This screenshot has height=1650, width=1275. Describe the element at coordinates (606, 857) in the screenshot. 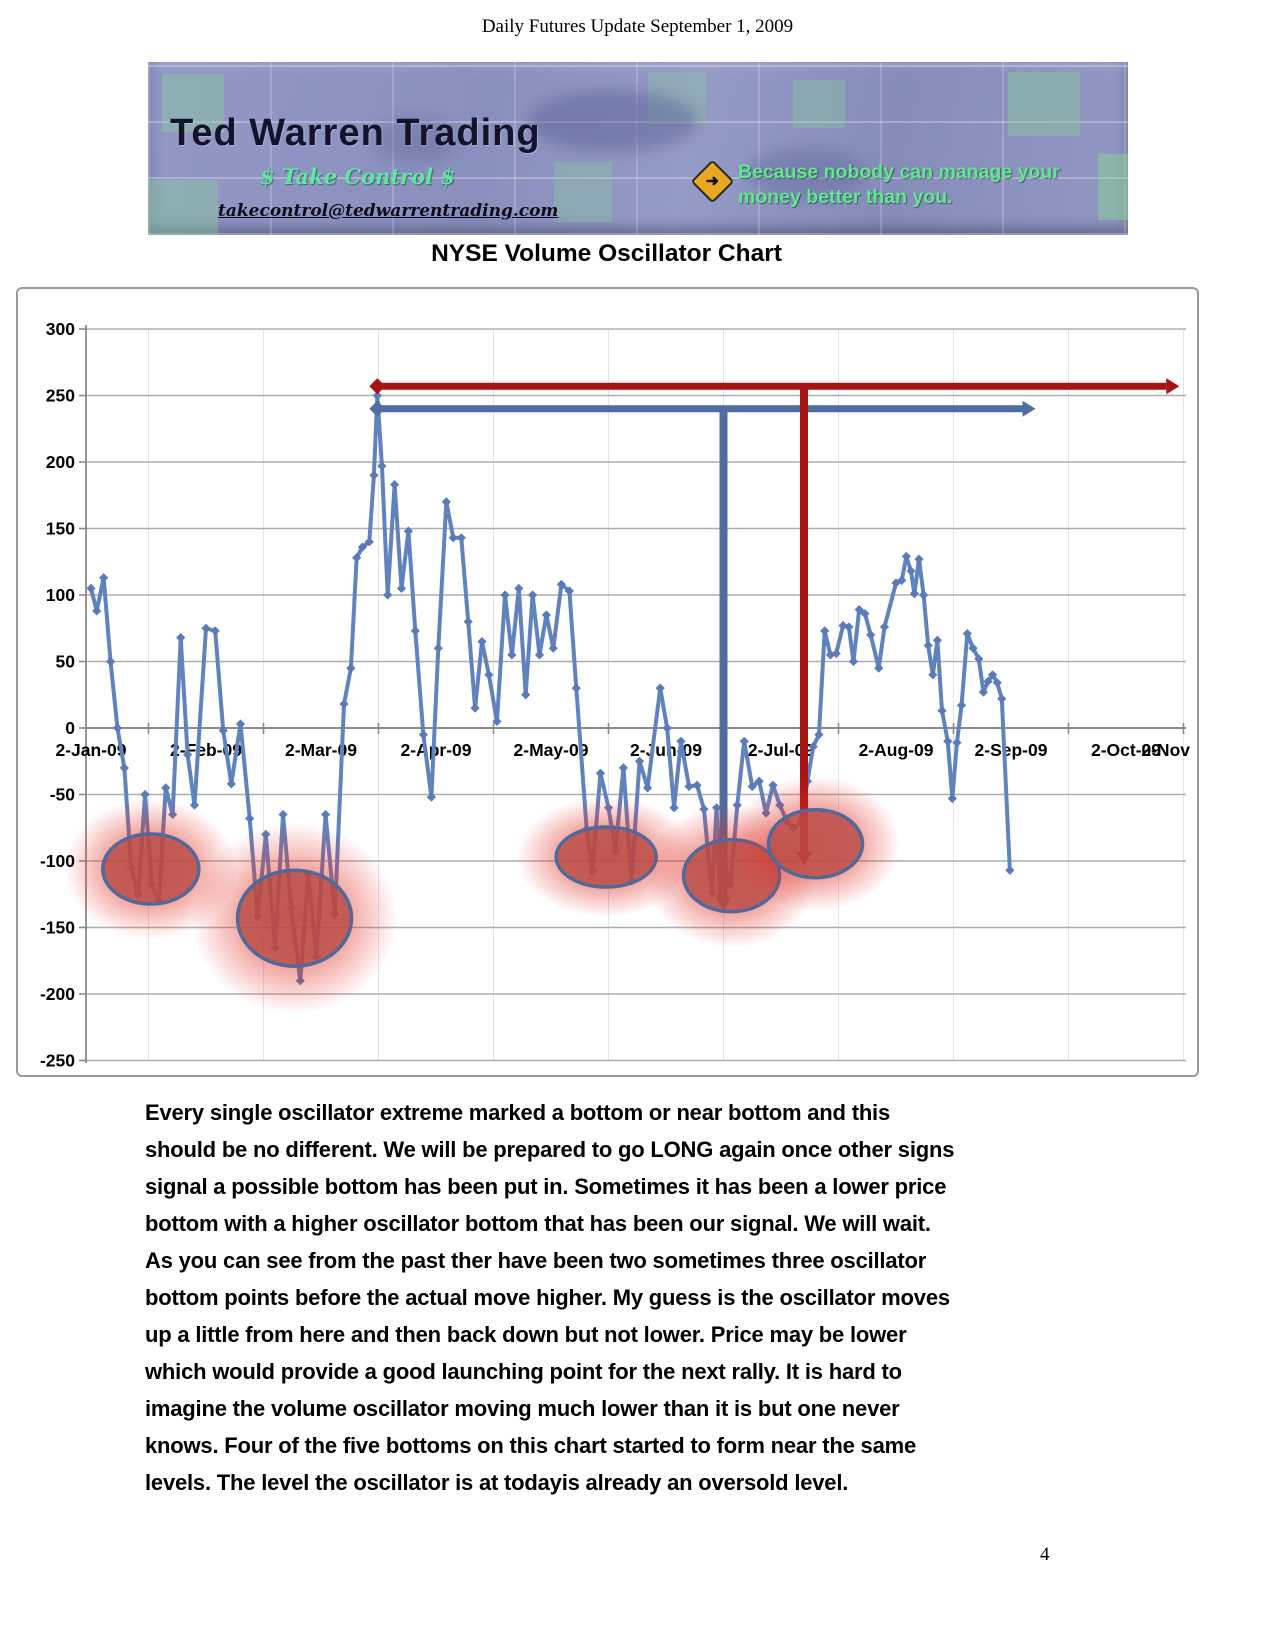

I see `bottom-may` at that location.